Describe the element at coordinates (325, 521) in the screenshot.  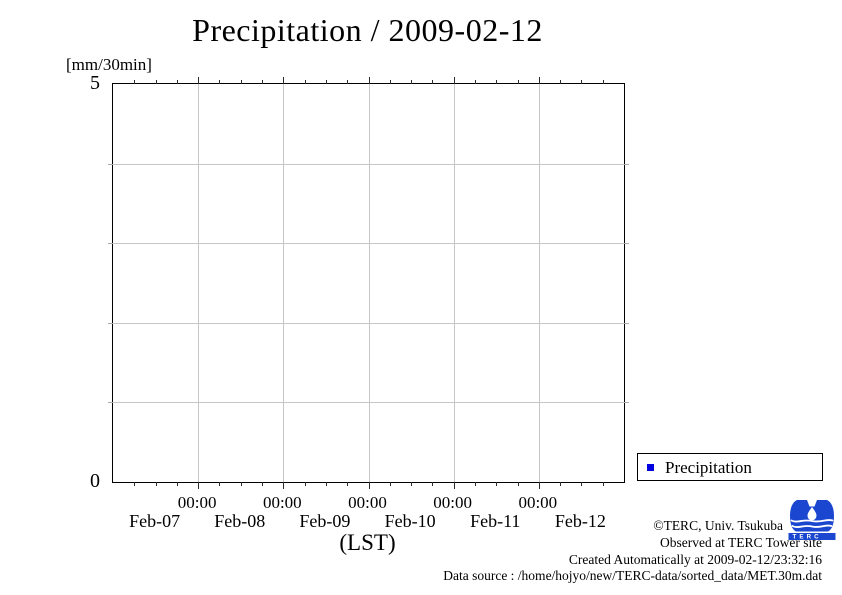
I see `x-day-label: Feb-09` at that location.